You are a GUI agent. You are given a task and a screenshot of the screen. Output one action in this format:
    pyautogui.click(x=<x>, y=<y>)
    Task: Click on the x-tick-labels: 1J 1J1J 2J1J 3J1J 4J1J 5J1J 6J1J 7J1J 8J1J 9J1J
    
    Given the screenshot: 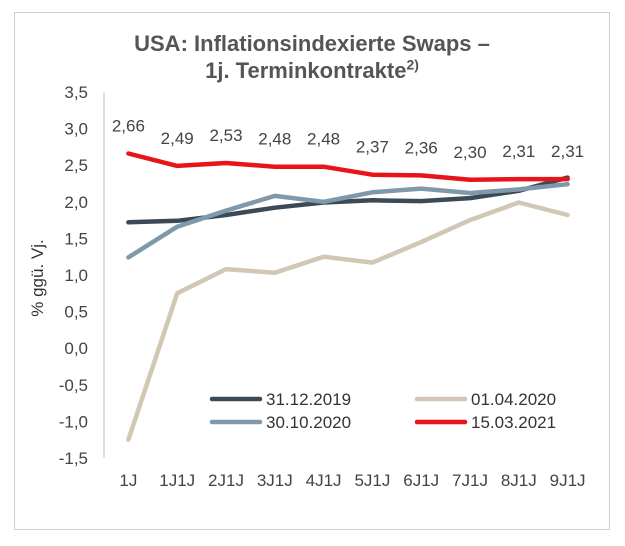 What is the action you would take?
    pyautogui.click(x=352, y=480)
    